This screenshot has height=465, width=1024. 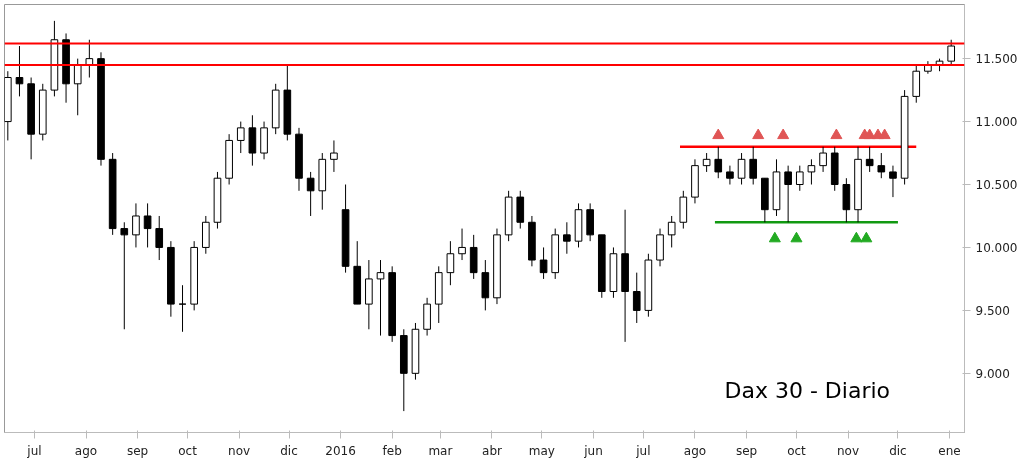 What do you see at coordinates (992, 373) in the screenshot?
I see `y-tick-label: 9.000` at bounding box center [992, 373].